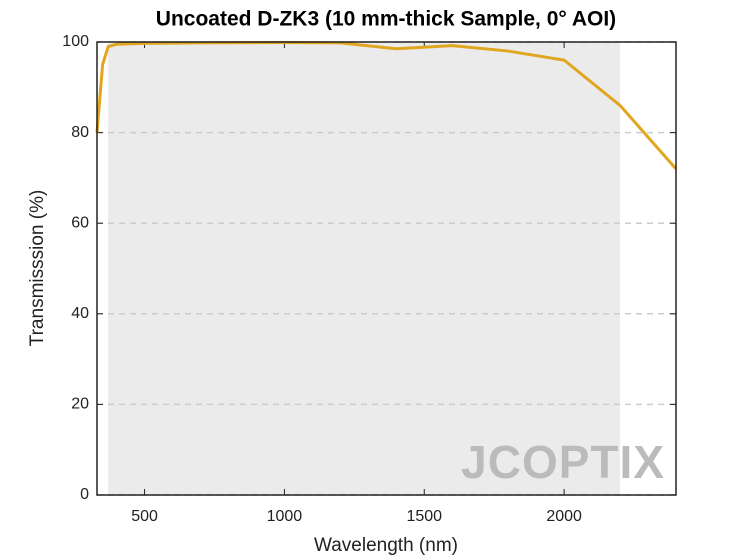 The image size is (747, 560). Describe the element at coordinates (564, 516) in the screenshot. I see `x-tick-label: 2000` at that location.